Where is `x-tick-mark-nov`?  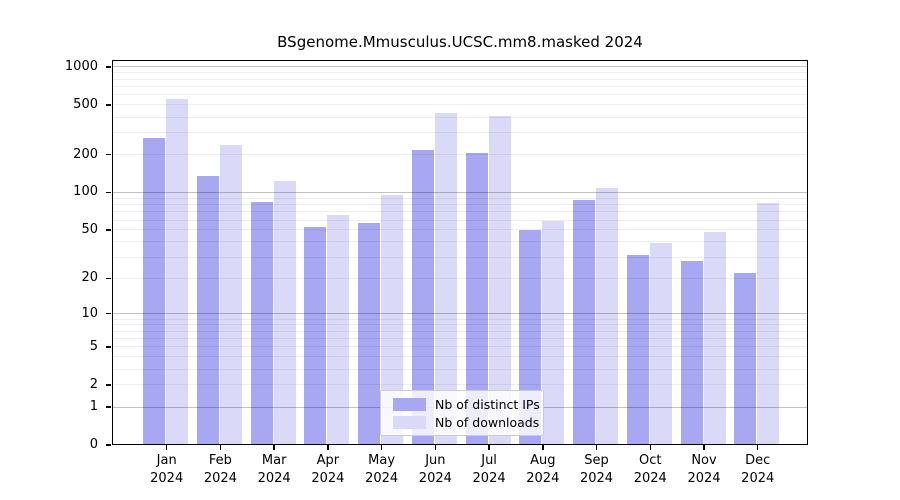 x-tick-mark-nov is located at coordinates (704, 447).